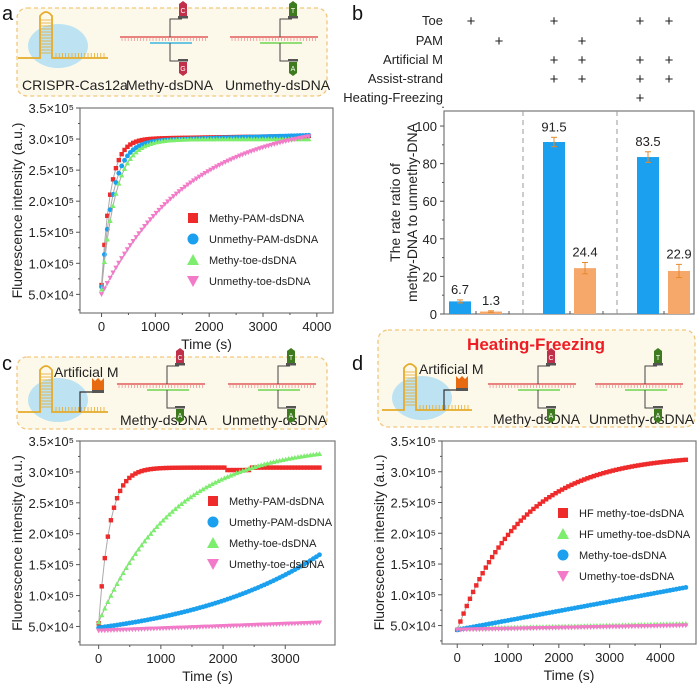  I want to click on y-tick-label: 1.5×10⁵, so click(413, 564).